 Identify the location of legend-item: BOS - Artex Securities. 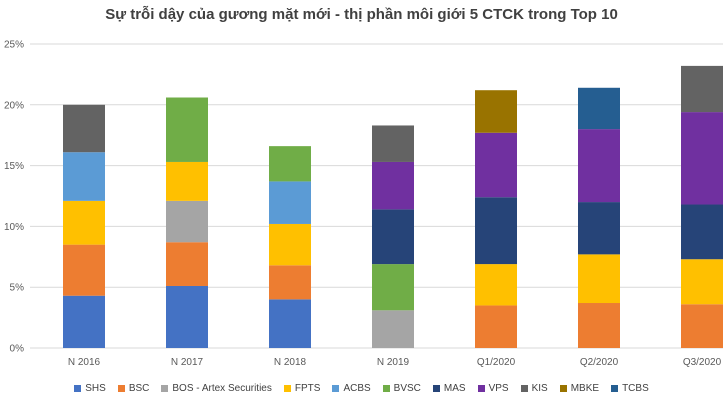
(216, 388).